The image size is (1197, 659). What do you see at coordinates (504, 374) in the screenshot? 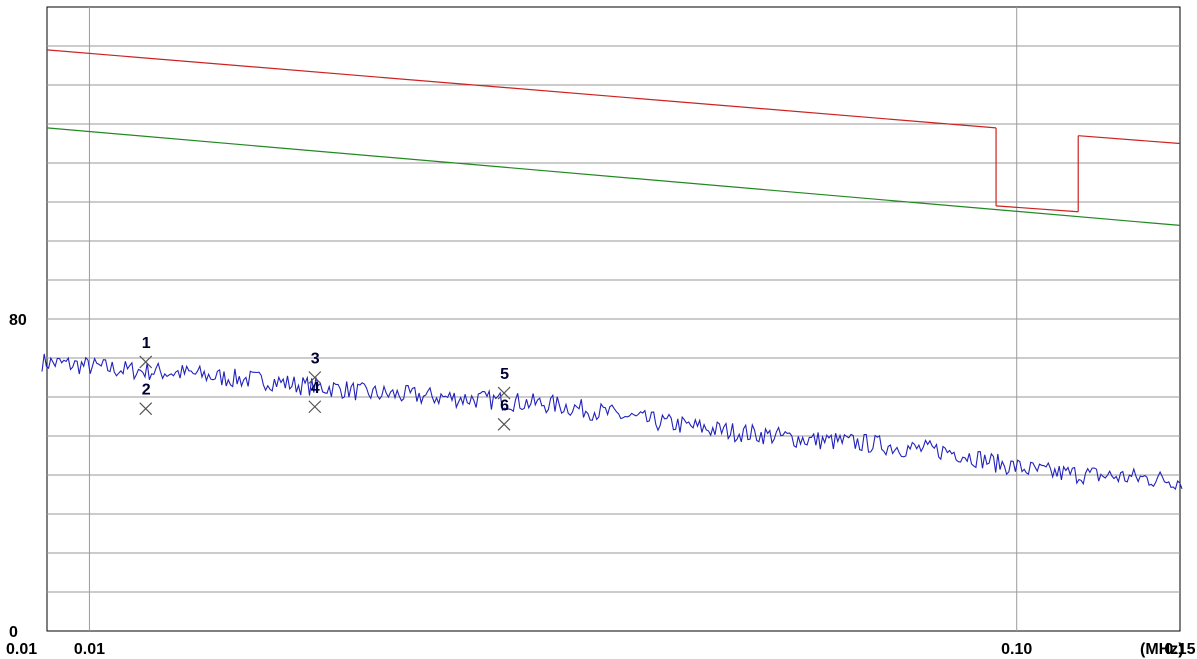
I see `marker-5-label: 5` at bounding box center [504, 374].